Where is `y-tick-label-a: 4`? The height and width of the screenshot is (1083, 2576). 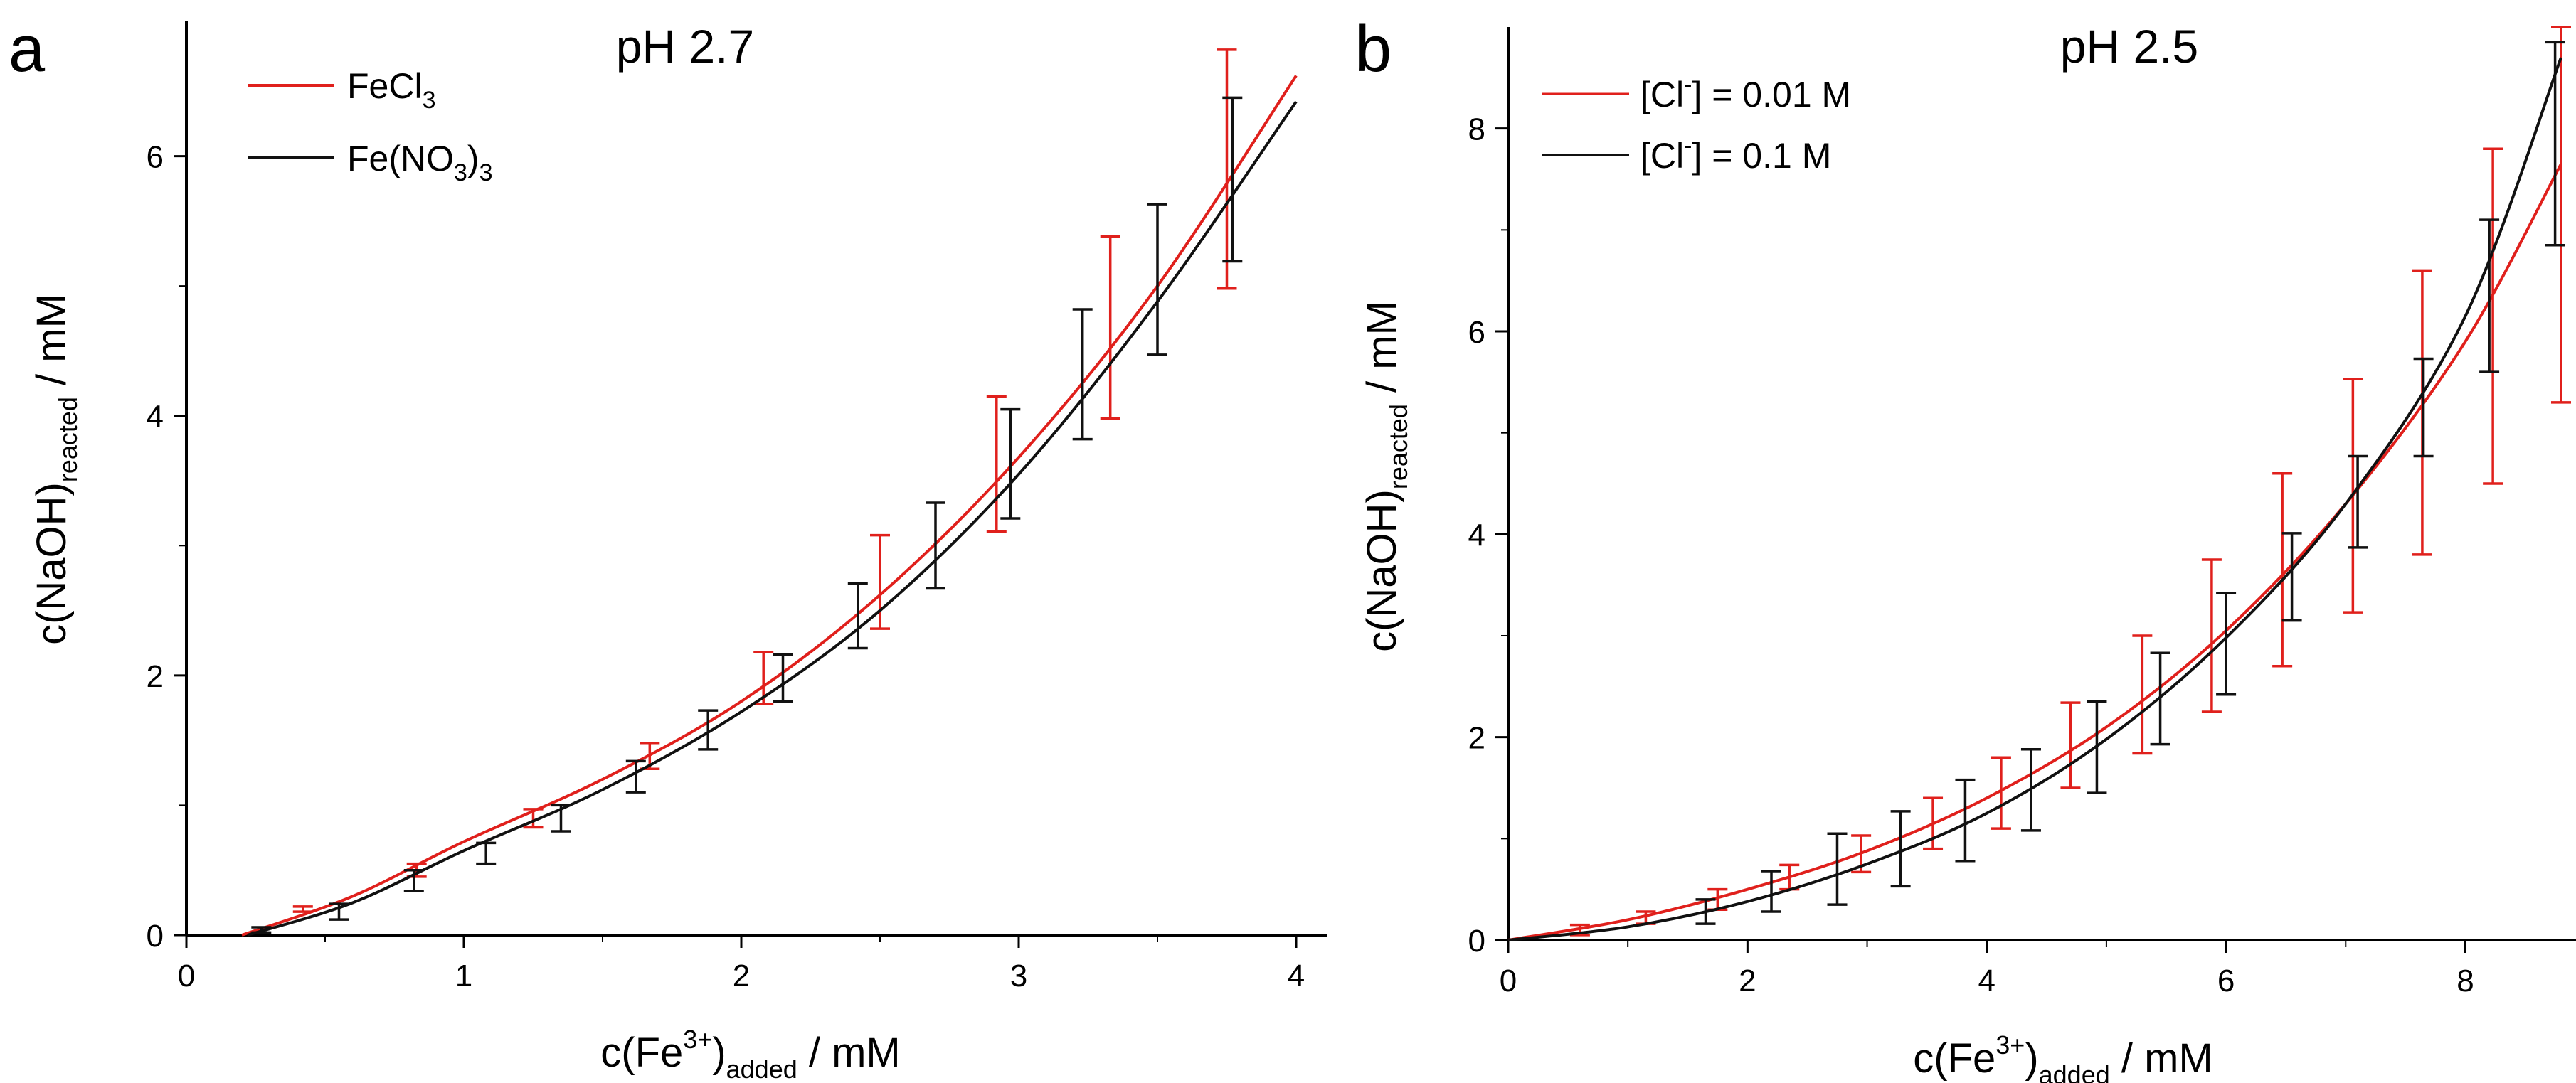 y-tick-label-a: 4 is located at coordinates (155, 417).